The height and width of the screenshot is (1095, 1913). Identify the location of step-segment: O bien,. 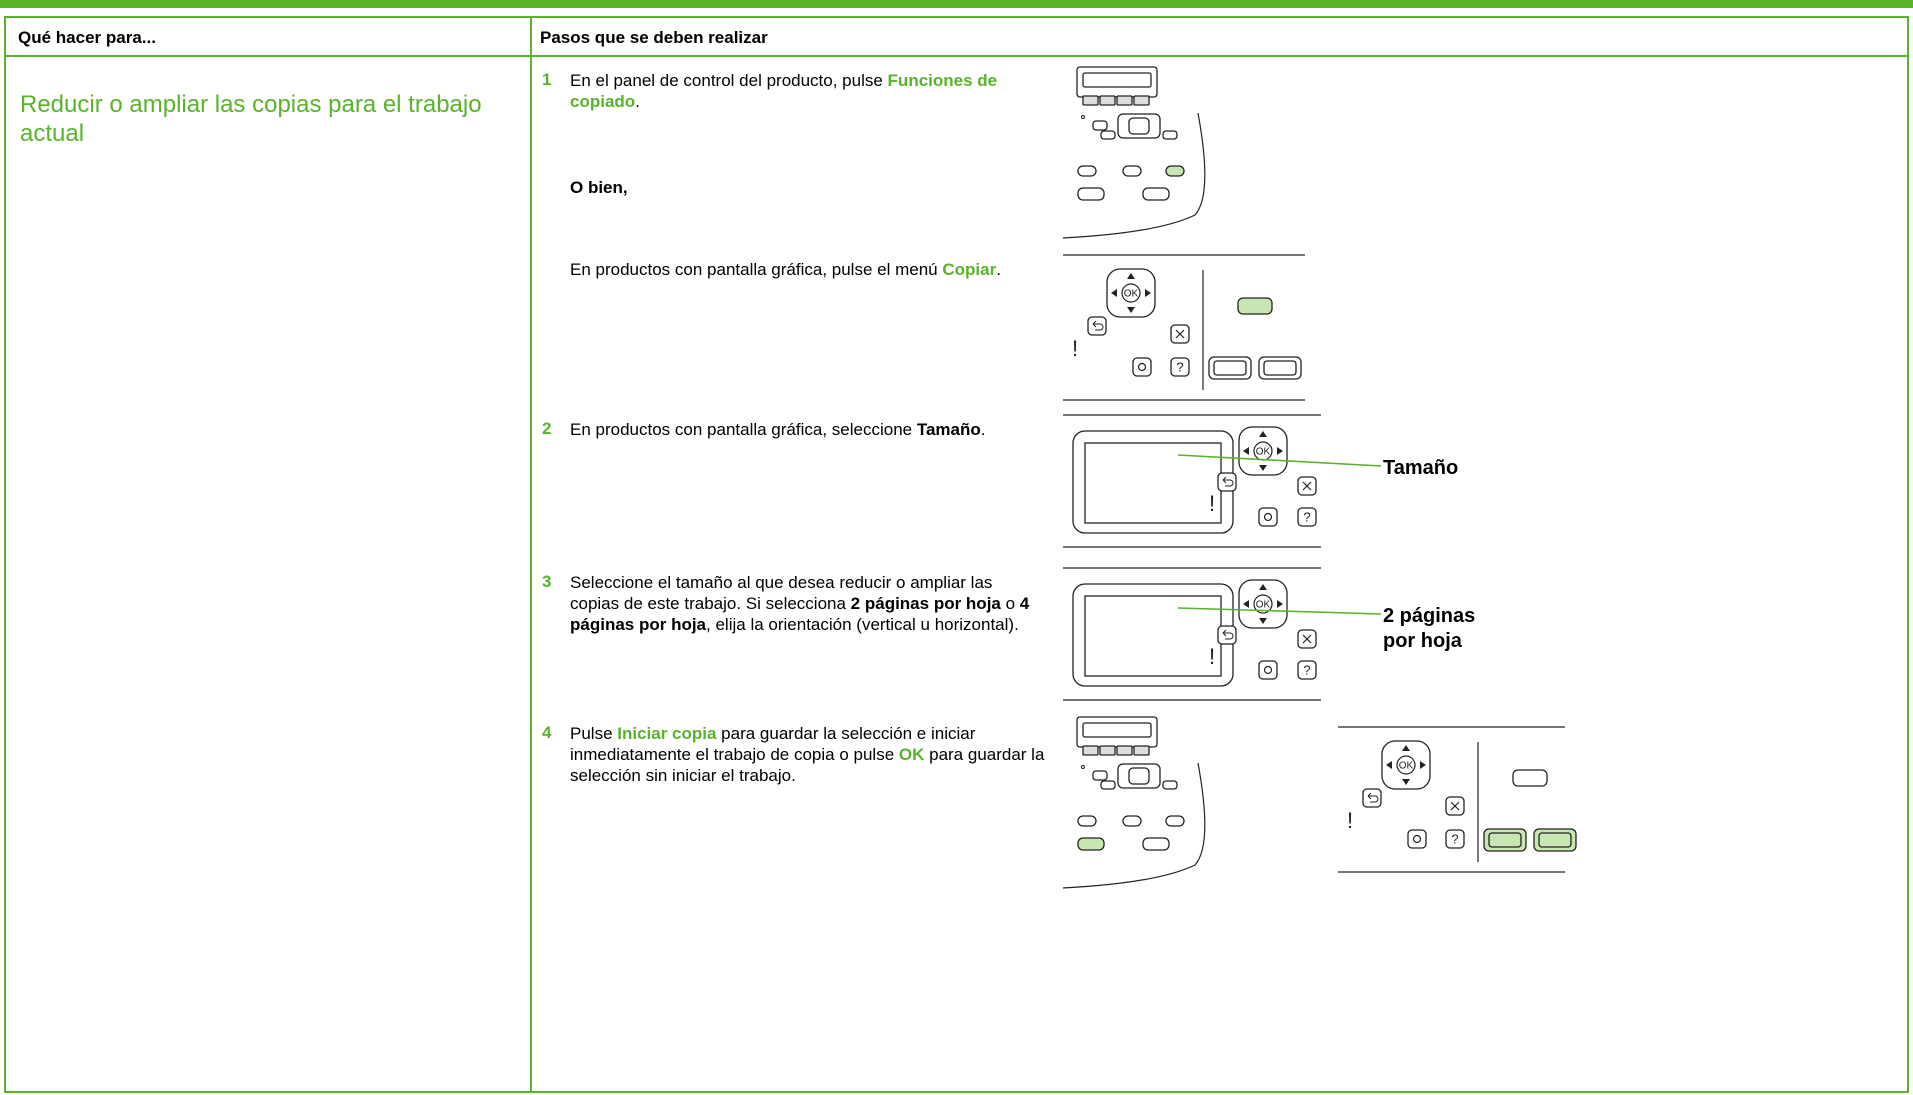
(599, 187).